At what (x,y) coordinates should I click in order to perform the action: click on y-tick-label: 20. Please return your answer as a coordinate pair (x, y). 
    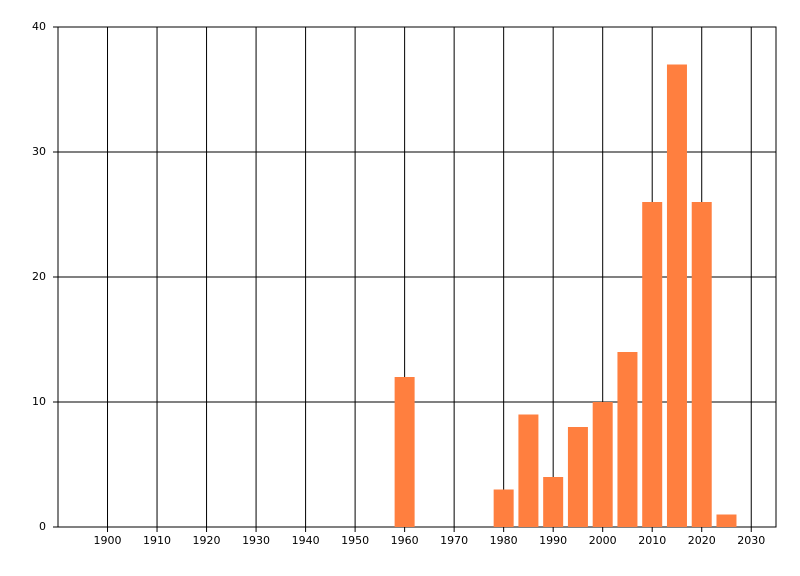
    Looking at the image, I should click on (39, 276).